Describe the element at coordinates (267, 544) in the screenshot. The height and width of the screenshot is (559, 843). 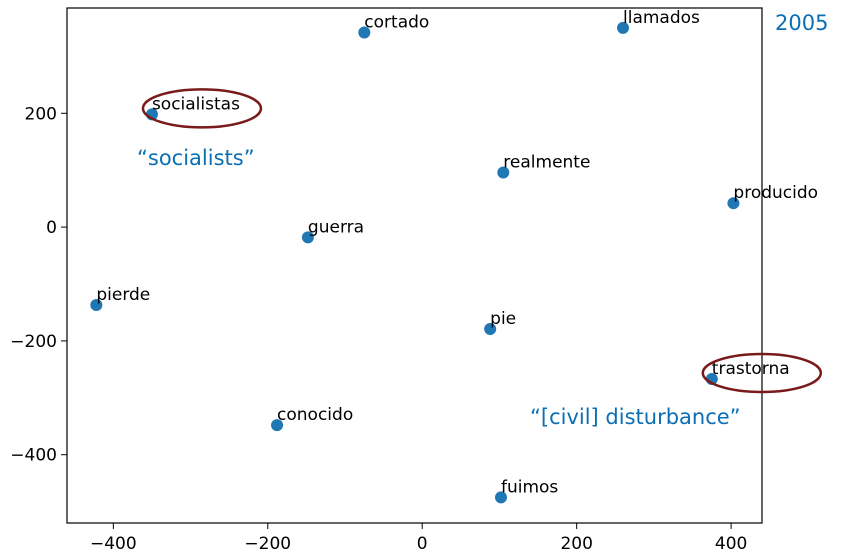
I see `x-tick-label: −200` at that location.